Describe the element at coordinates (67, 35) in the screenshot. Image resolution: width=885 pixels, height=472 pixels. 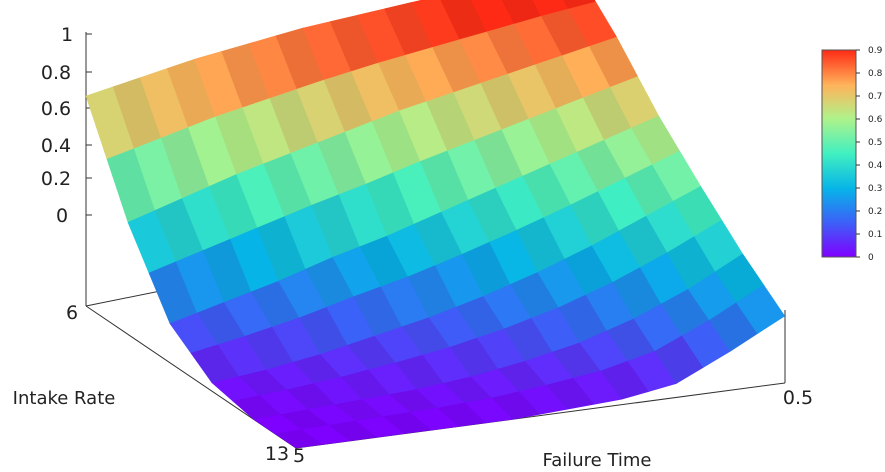
I see `z-tick-label: 1` at that location.